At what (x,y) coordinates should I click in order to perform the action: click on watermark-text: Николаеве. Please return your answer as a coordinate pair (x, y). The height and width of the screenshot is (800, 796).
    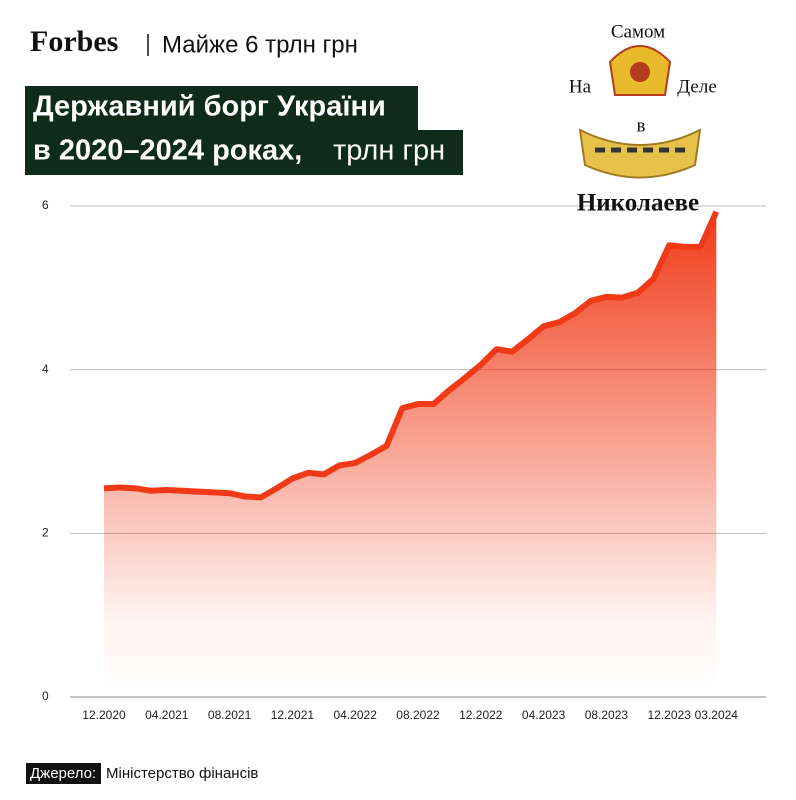
    Looking at the image, I should click on (638, 203).